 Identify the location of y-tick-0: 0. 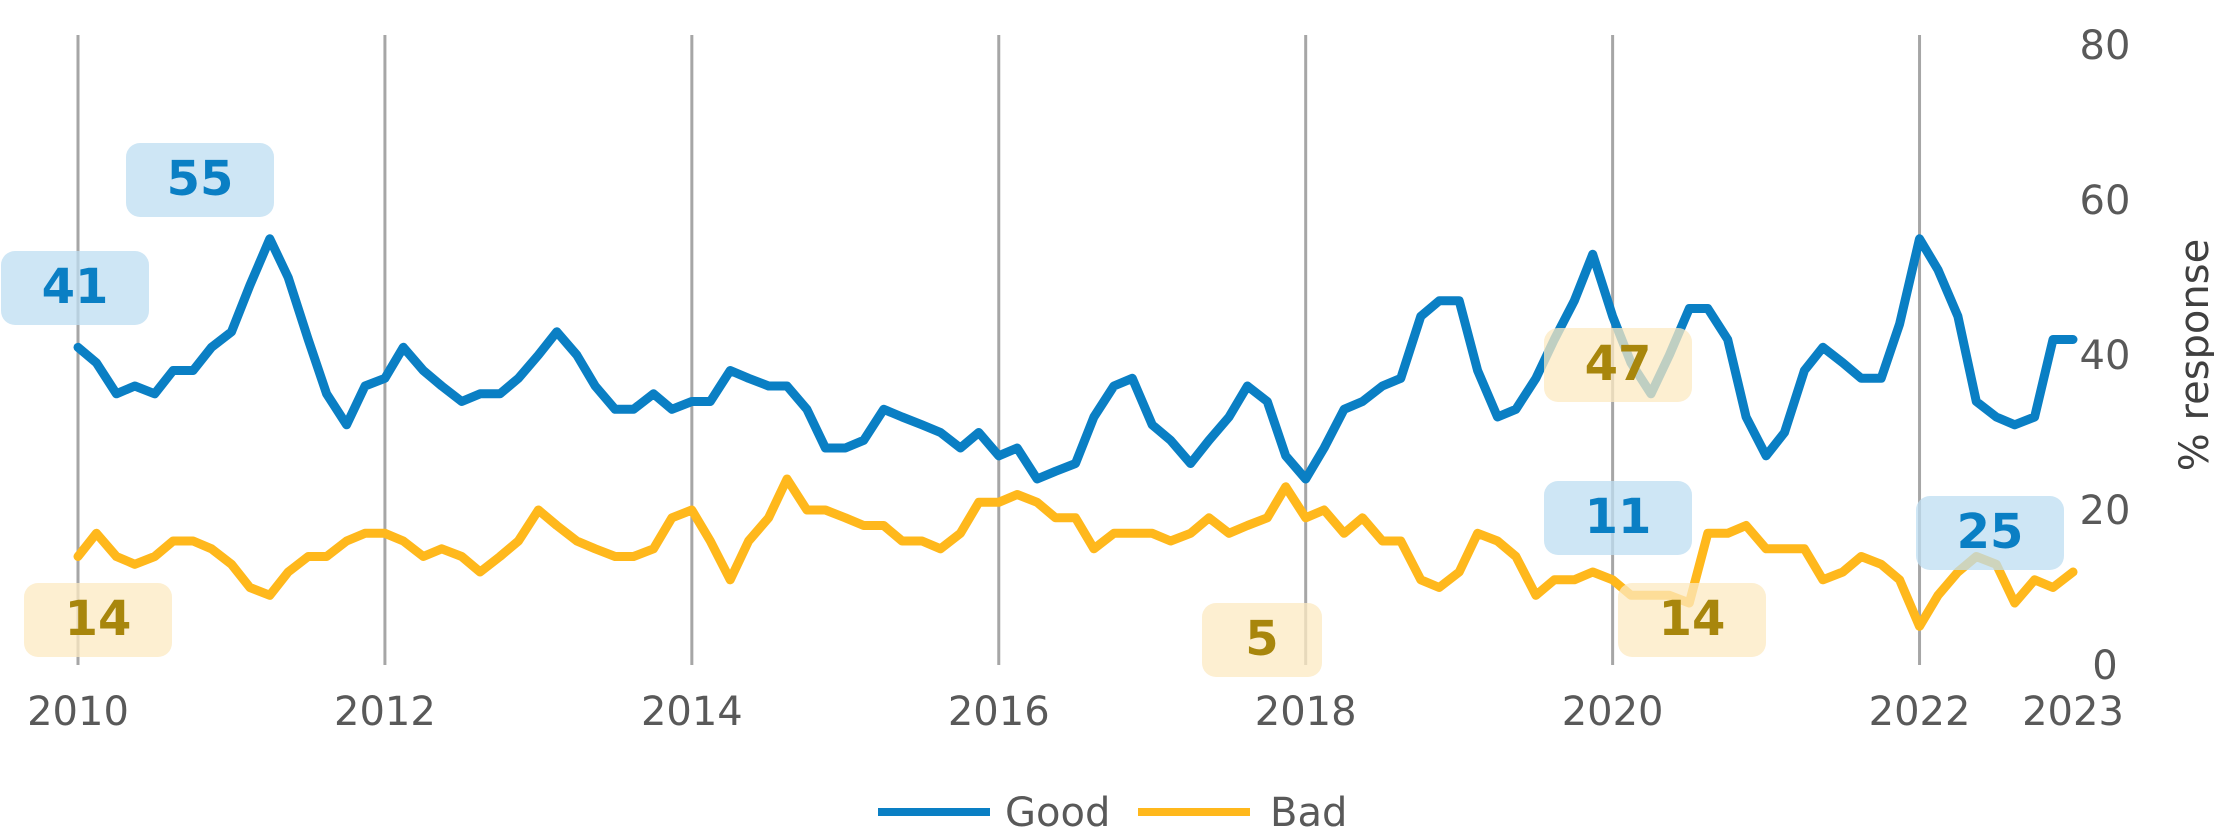
(2104, 666).